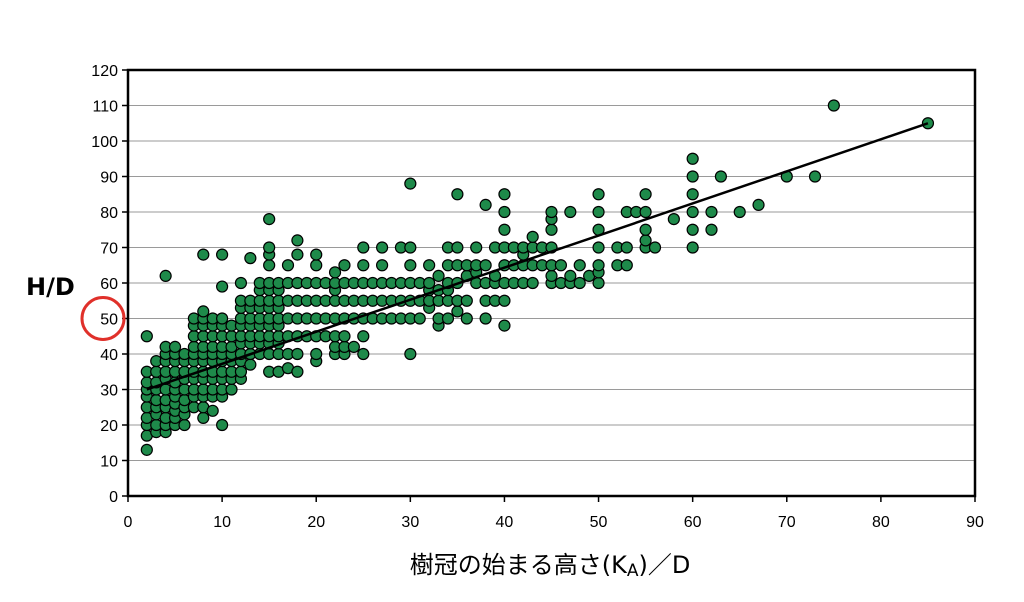 Image resolution: width=1024 pixels, height=602 pixels. What do you see at coordinates (105, 107) in the screenshot?
I see `y-tick-label: 110` at bounding box center [105, 107].